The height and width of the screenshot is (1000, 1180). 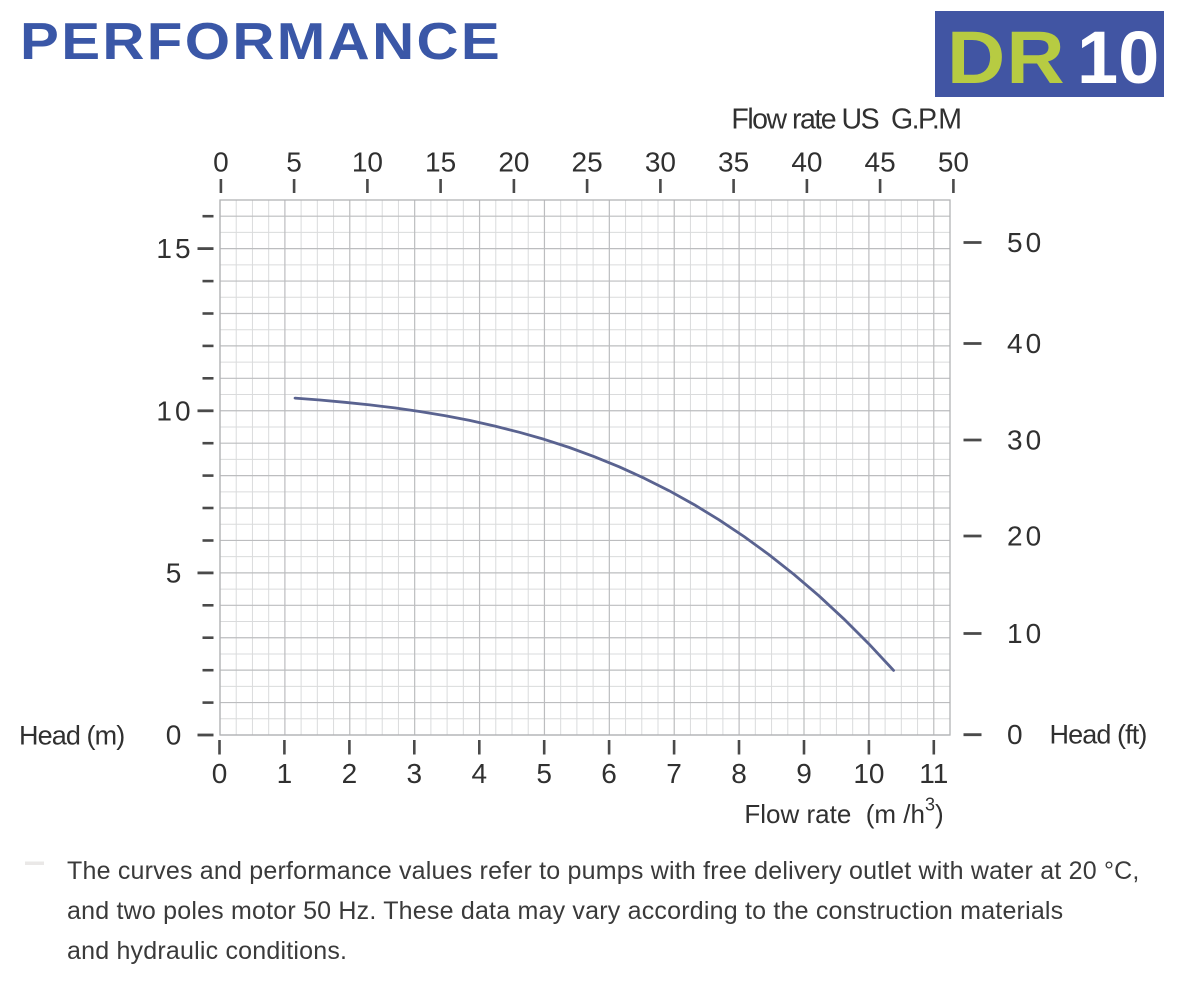 I want to click on svg-text: 1, so click(x=285, y=773).